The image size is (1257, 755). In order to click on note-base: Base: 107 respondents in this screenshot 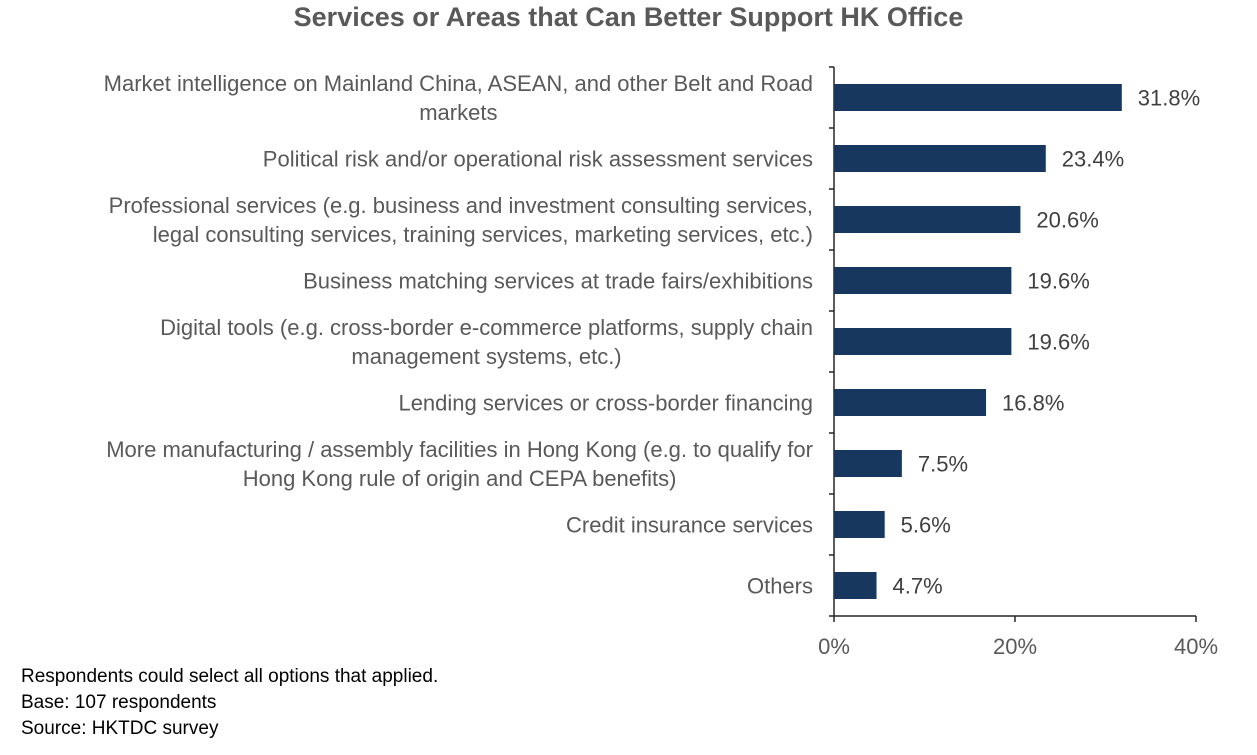, I will do `click(119, 702)`.